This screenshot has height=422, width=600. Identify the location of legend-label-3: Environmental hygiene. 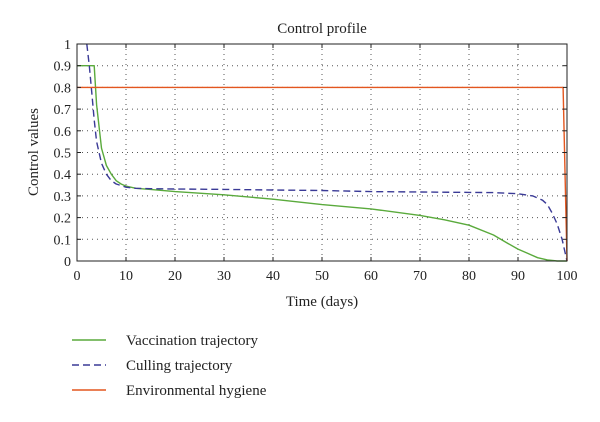
(196, 391).